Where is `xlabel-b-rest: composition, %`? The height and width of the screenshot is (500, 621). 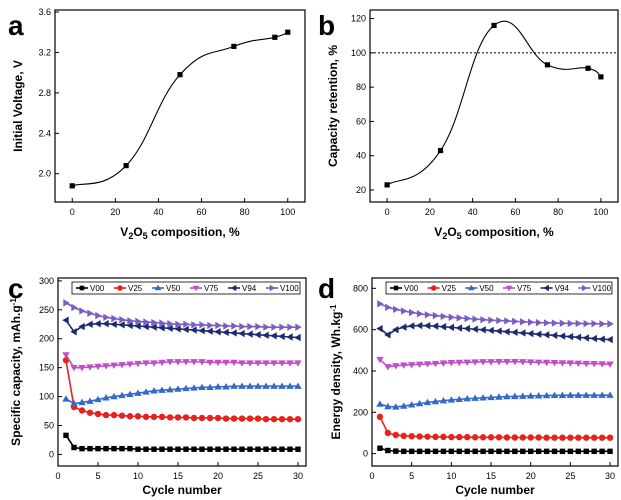 xlabel-b-rest: composition, % is located at coordinates (508, 232).